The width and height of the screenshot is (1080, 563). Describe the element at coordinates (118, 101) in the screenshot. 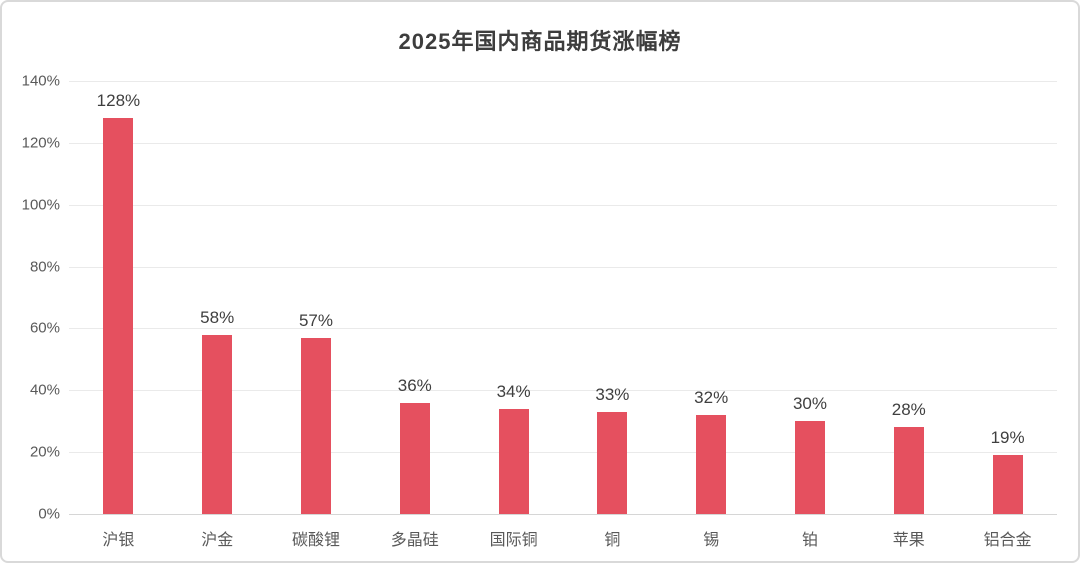

I see `bar-value-label: 128%` at that location.